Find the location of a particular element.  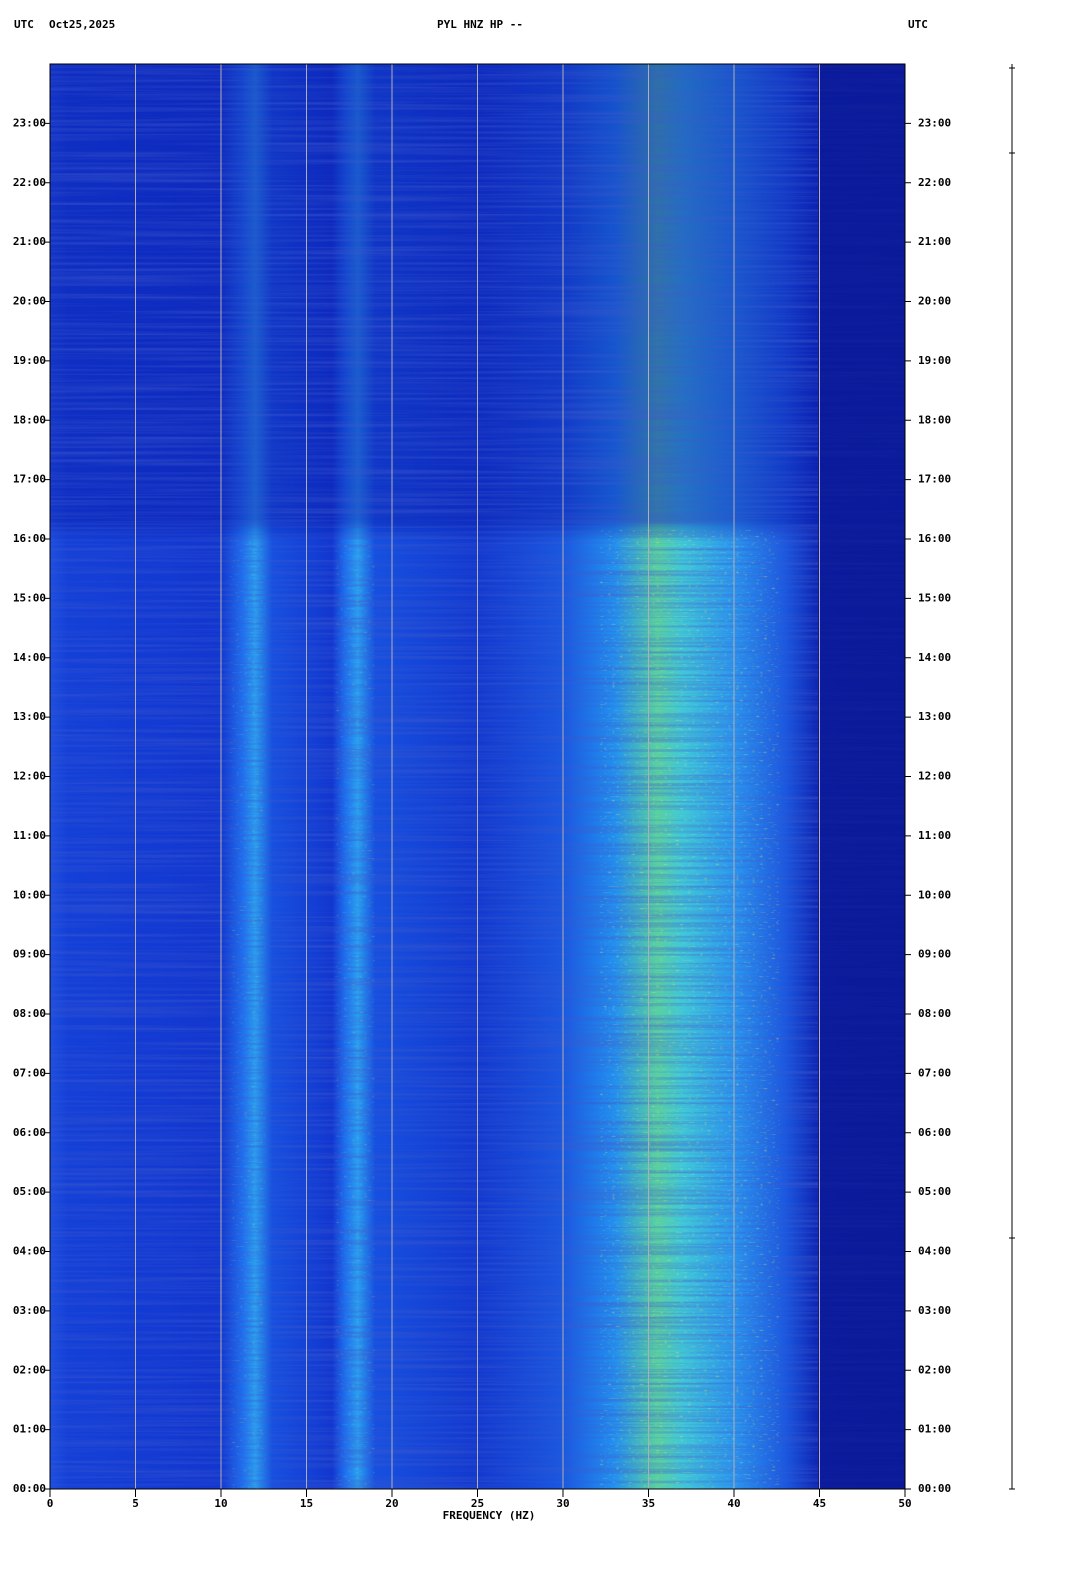

y-tick-label: 21:00 is located at coordinates (29, 241).